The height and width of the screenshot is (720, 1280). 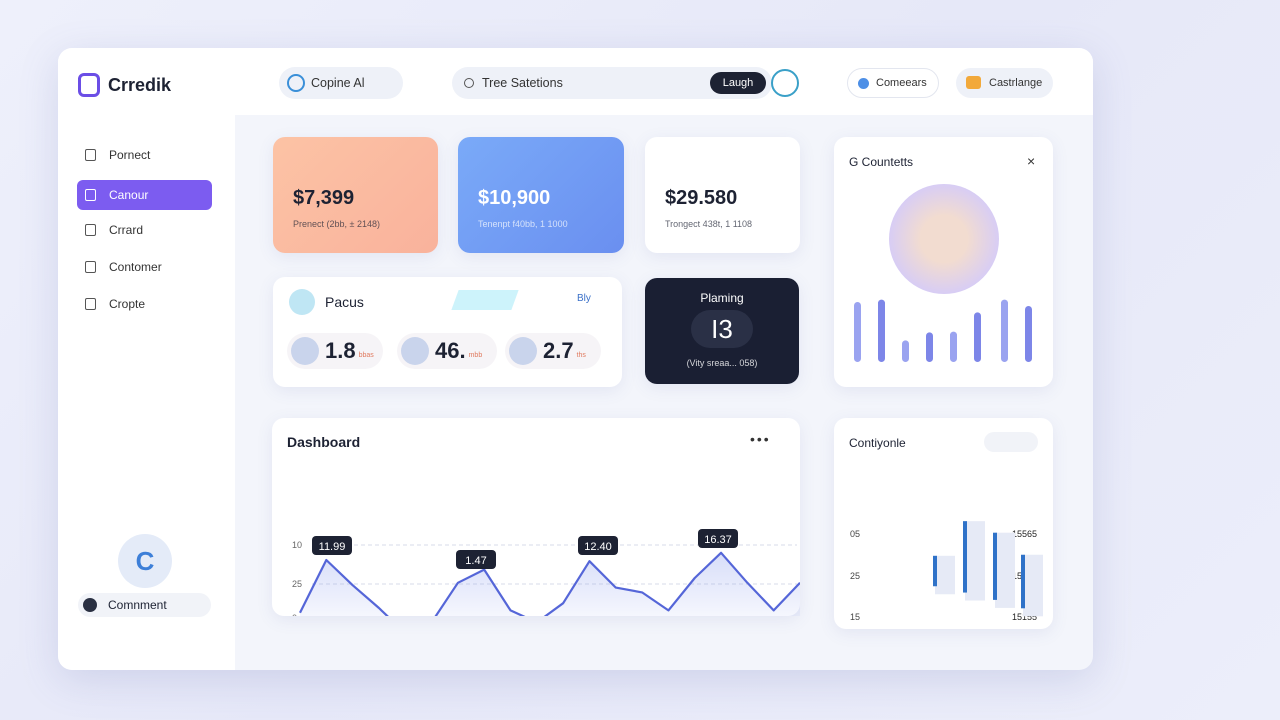 I want to click on brand: Crredik, so click(x=140, y=85).